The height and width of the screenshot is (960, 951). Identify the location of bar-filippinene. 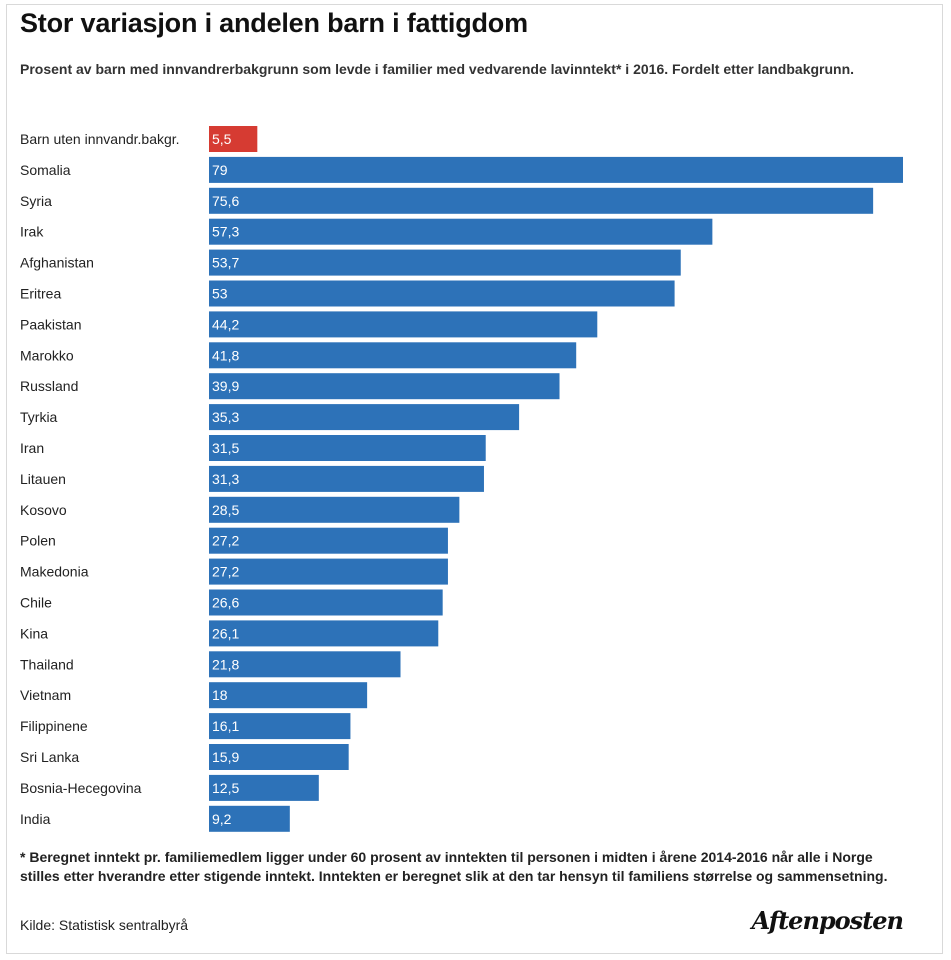
(280, 726).